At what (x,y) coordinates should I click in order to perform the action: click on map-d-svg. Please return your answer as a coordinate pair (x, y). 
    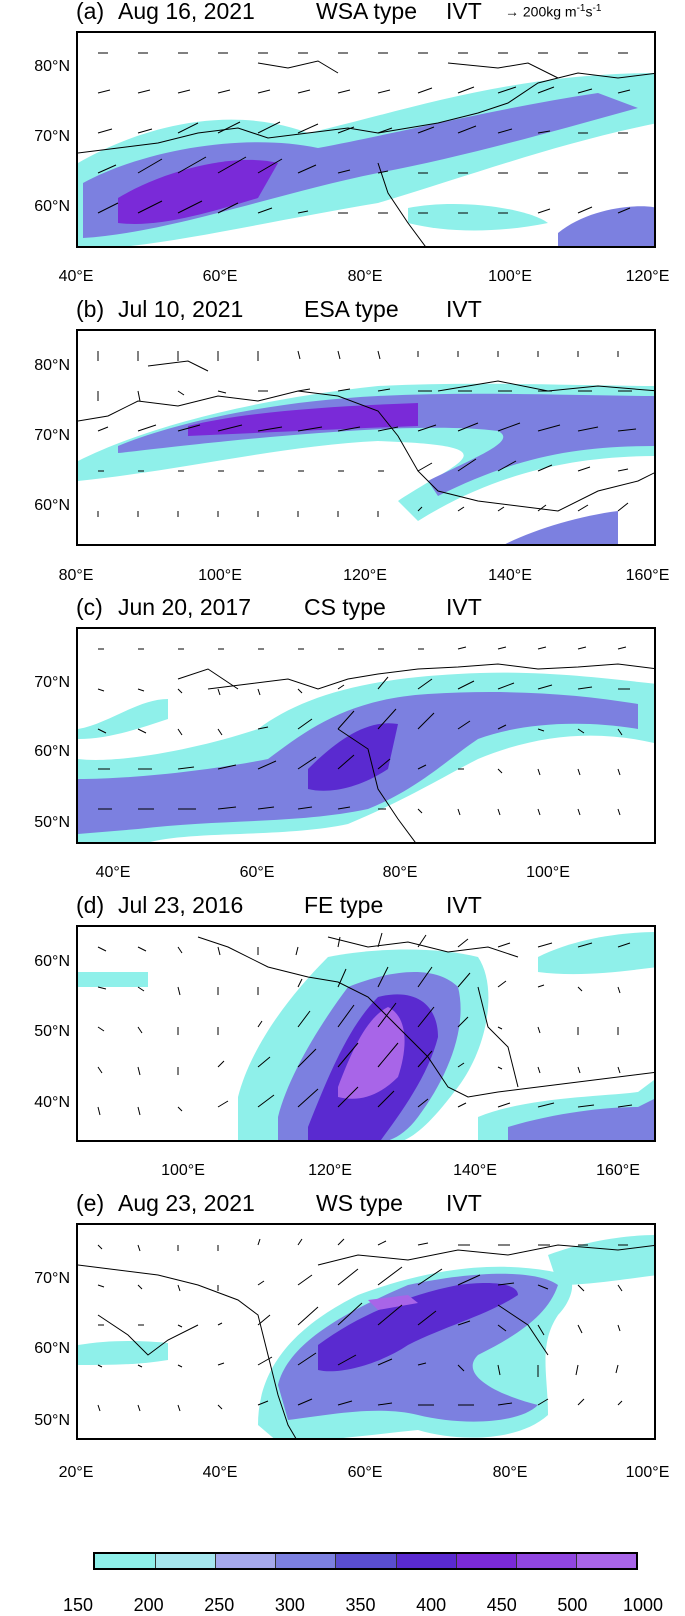
    Looking at the image, I should click on (366, 1036).